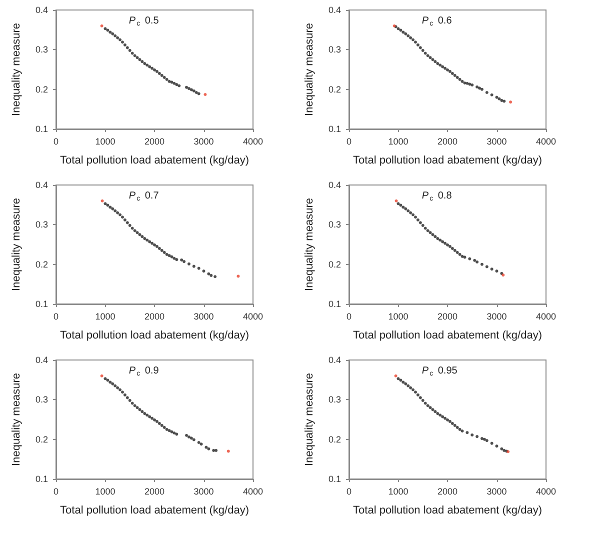 The height and width of the screenshot is (533, 593). Describe the element at coordinates (41, 129) in the screenshot. I see `y-tick-label: 0.1` at that location.